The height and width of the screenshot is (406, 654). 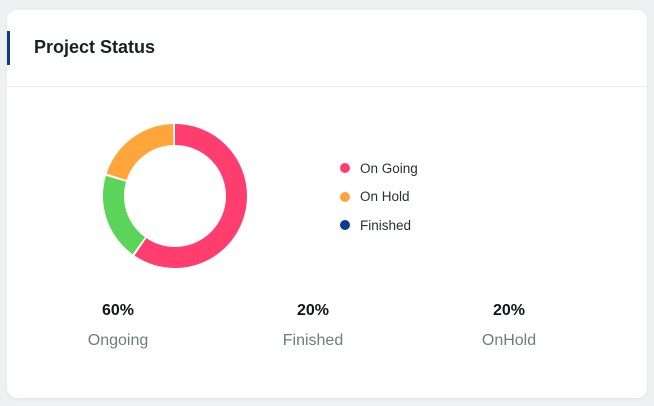 I want to click on donut-chart, so click(x=175, y=196).